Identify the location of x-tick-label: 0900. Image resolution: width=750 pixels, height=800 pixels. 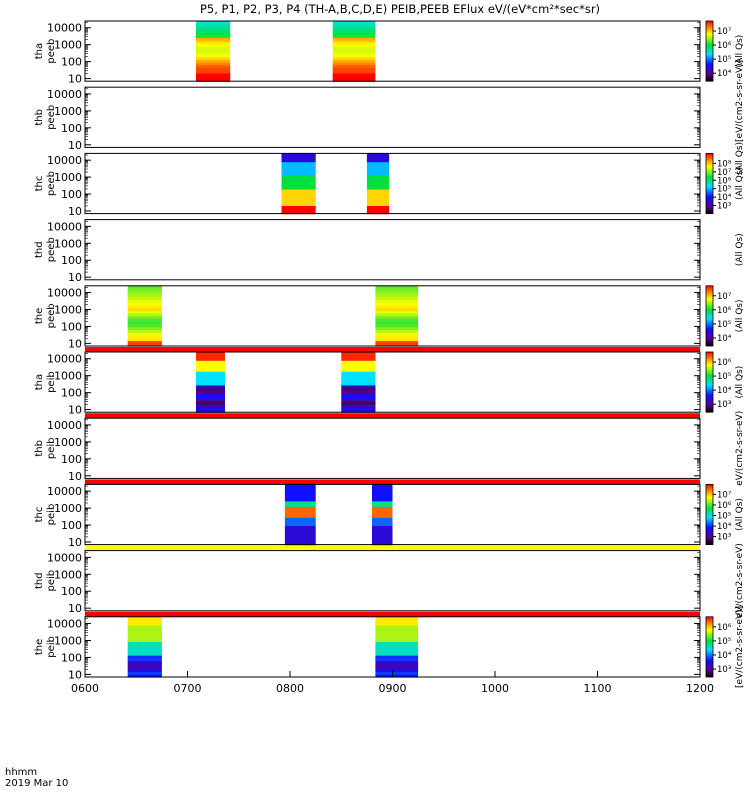
(393, 688).